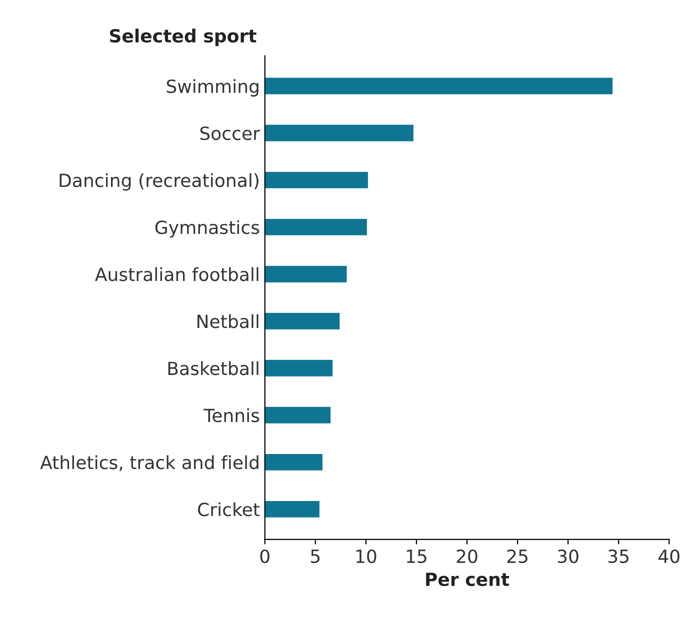 The width and height of the screenshot is (697, 620). What do you see at coordinates (229, 509) in the screenshot?
I see `y-tick-label: Cricket` at bounding box center [229, 509].